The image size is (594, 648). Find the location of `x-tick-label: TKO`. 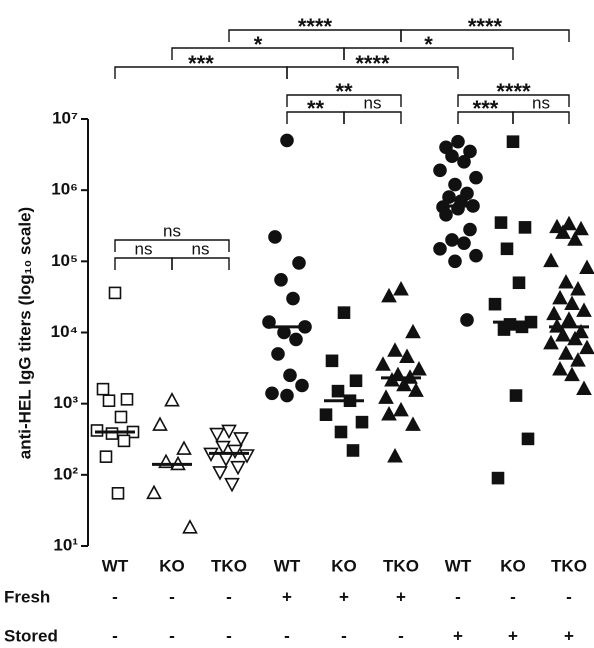

x-tick-label: TKO is located at coordinates (569, 565).